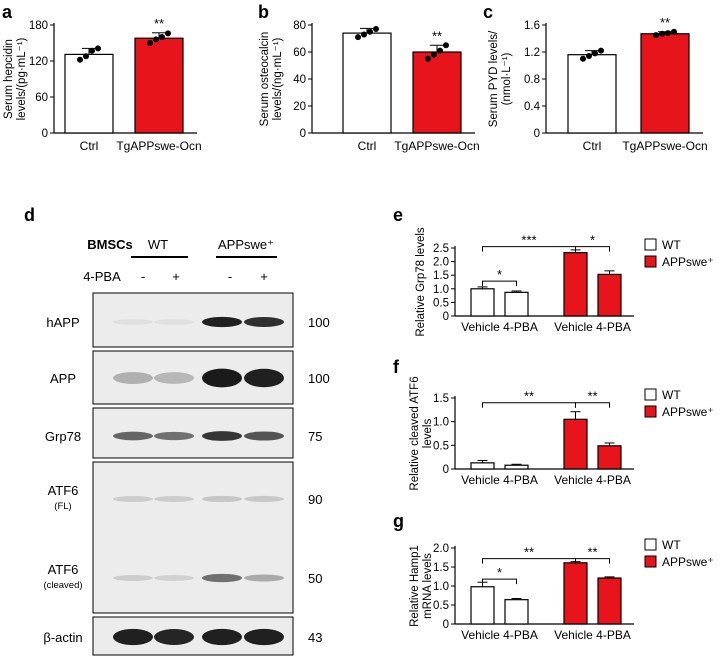 This screenshot has height=660, width=728. What do you see at coordinates (110, 244) in the screenshot?
I see `blot-title: BMSCs` at bounding box center [110, 244].